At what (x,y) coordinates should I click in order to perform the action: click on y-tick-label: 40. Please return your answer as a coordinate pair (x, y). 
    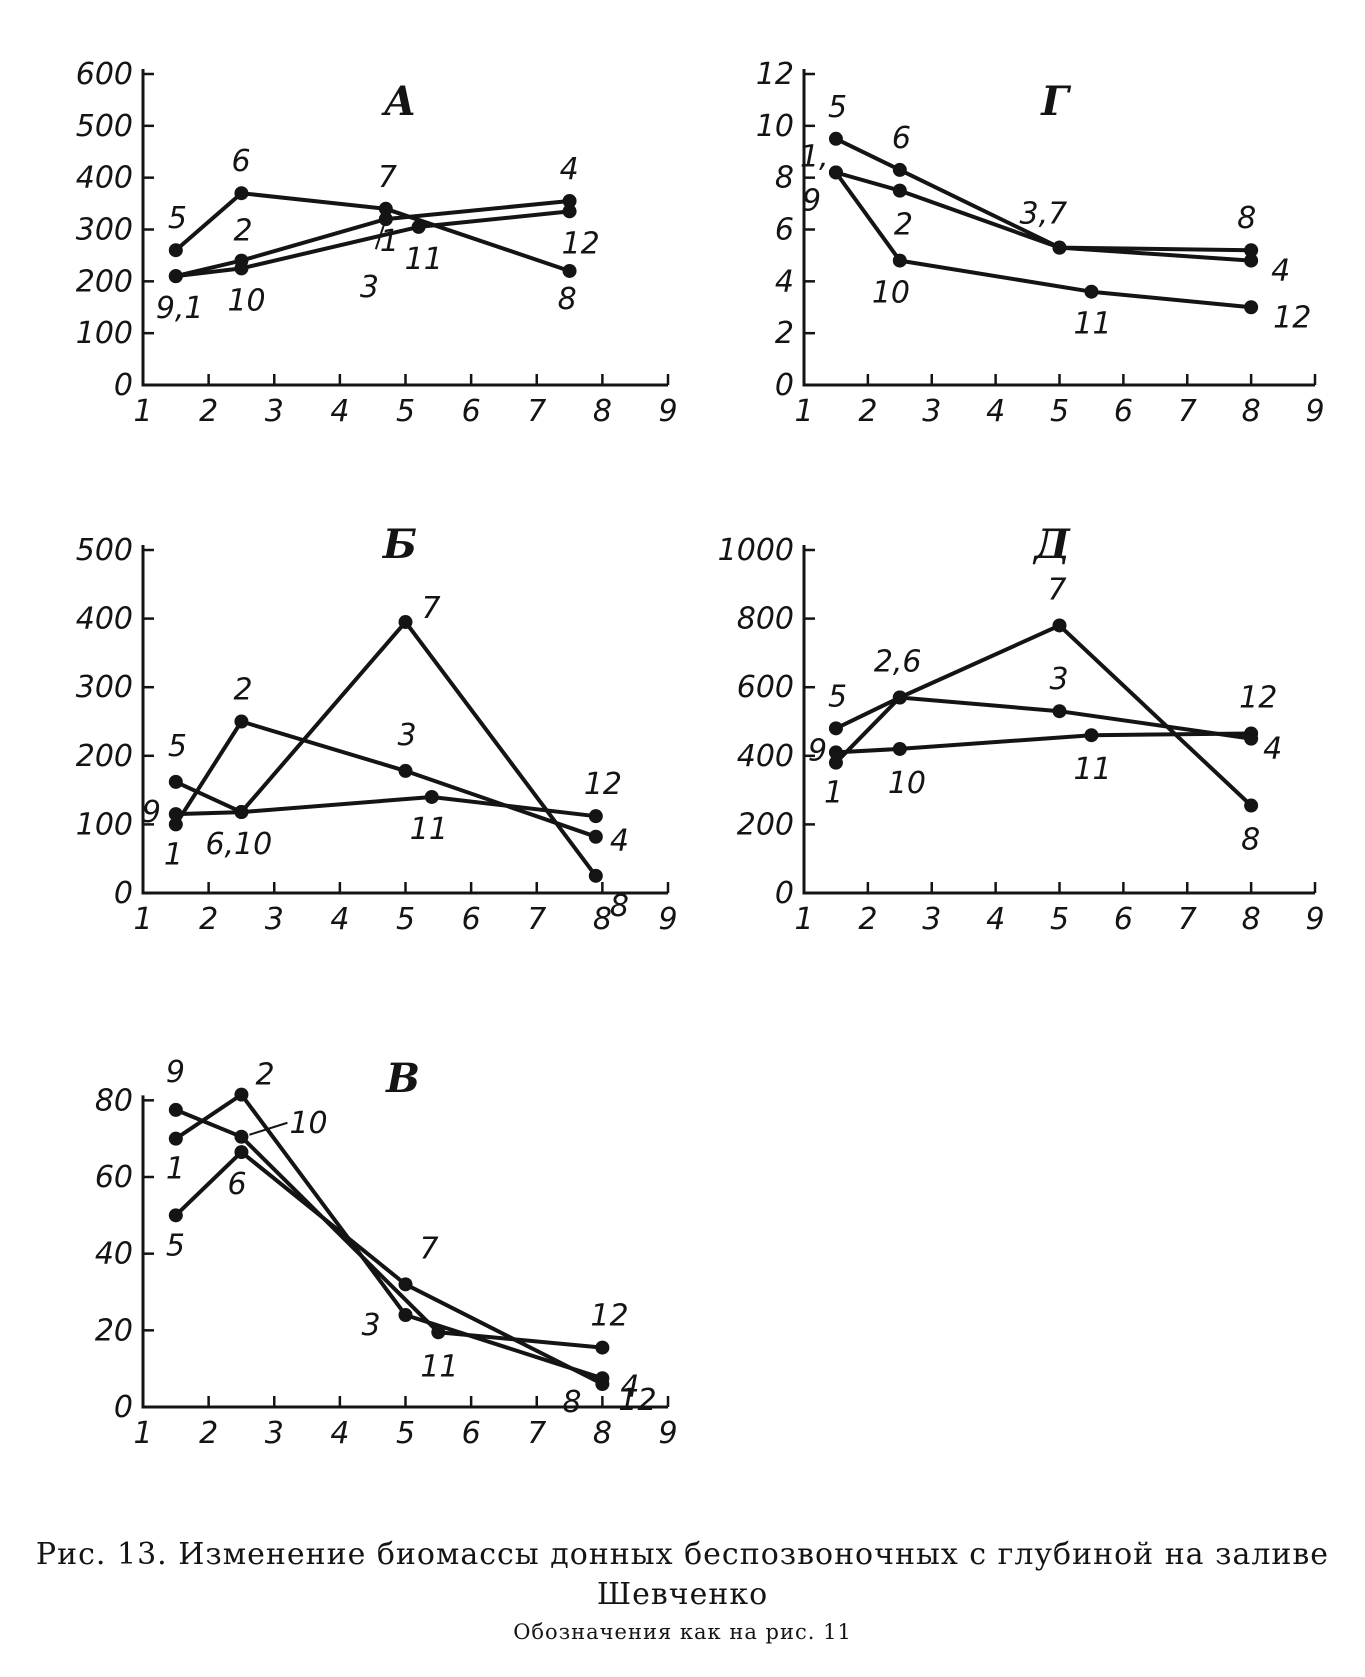
    Looking at the image, I should click on (114, 1254).